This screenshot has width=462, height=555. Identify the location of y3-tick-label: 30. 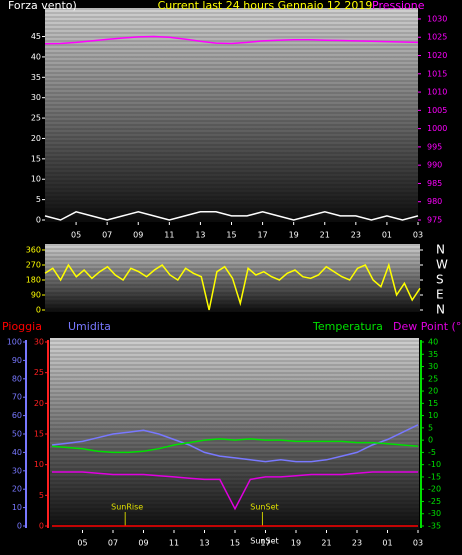
(39, 342).